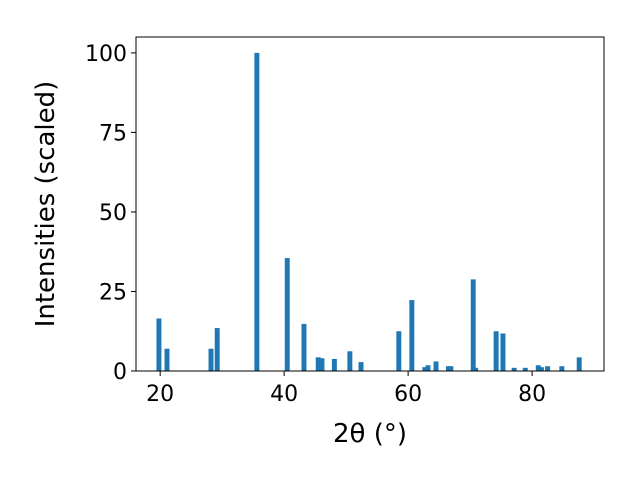 The width and height of the screenshot is (640, 480). Describe the element at coordinates (160, 394) in the screenshot. I see `x-tick-label: 20` at that location.